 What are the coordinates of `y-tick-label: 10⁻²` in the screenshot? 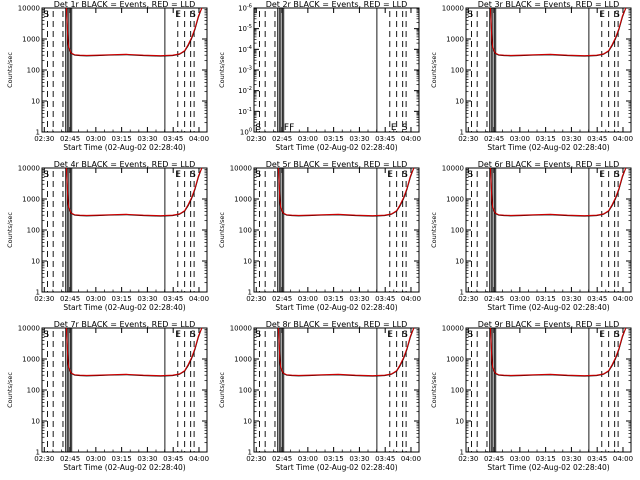 It's located at (245, 90).